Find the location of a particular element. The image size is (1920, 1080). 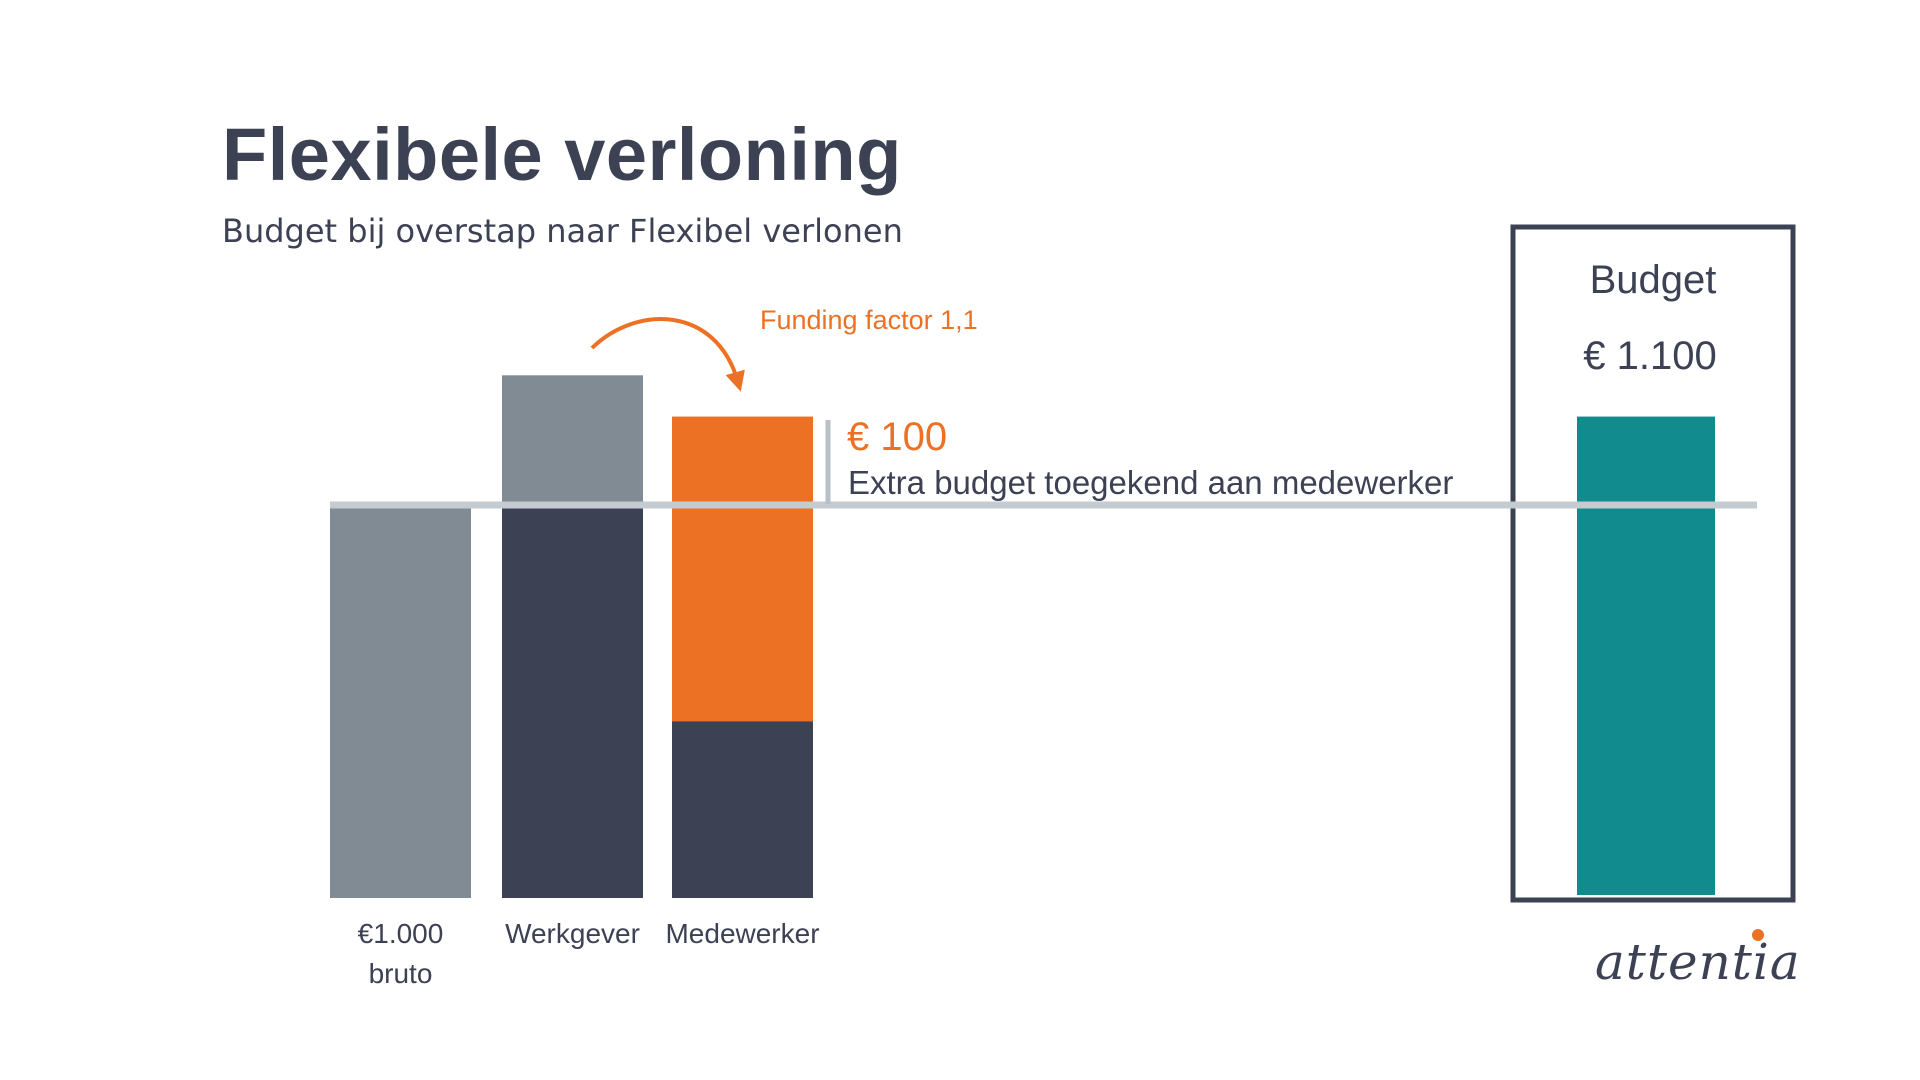

attentia-logo: attentia is located at coordinates (1697, 960).